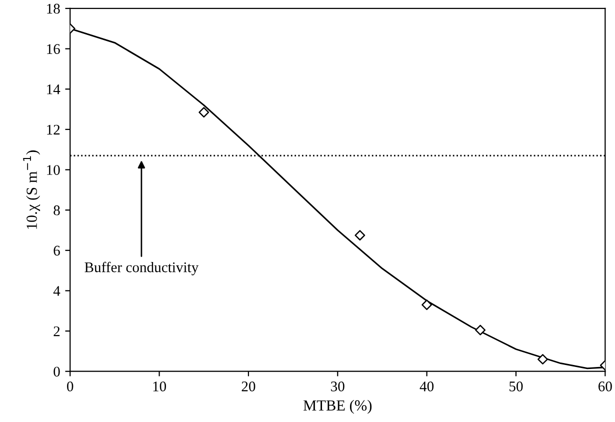 This screenshot has height=422, width=615. What do you see at coordinates (56, 291) in the screenshot?
I see `y-tick-label: 4` at bounding box center [56, 291].